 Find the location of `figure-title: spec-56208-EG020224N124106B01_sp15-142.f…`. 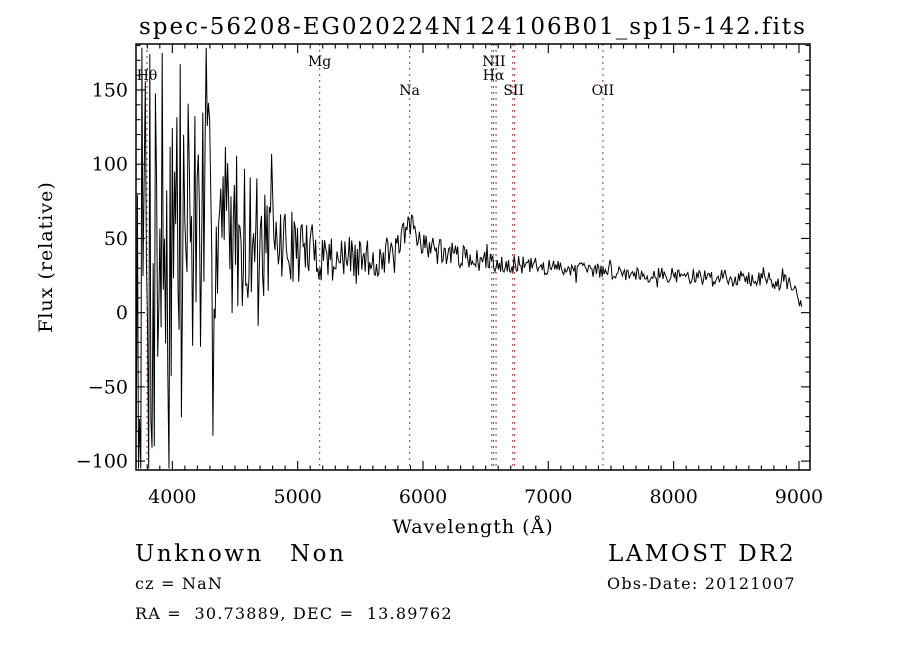

figure-title: spec-56208-EG020224N124106B01_sp15-142.f… is located at coordinates (473, 27).